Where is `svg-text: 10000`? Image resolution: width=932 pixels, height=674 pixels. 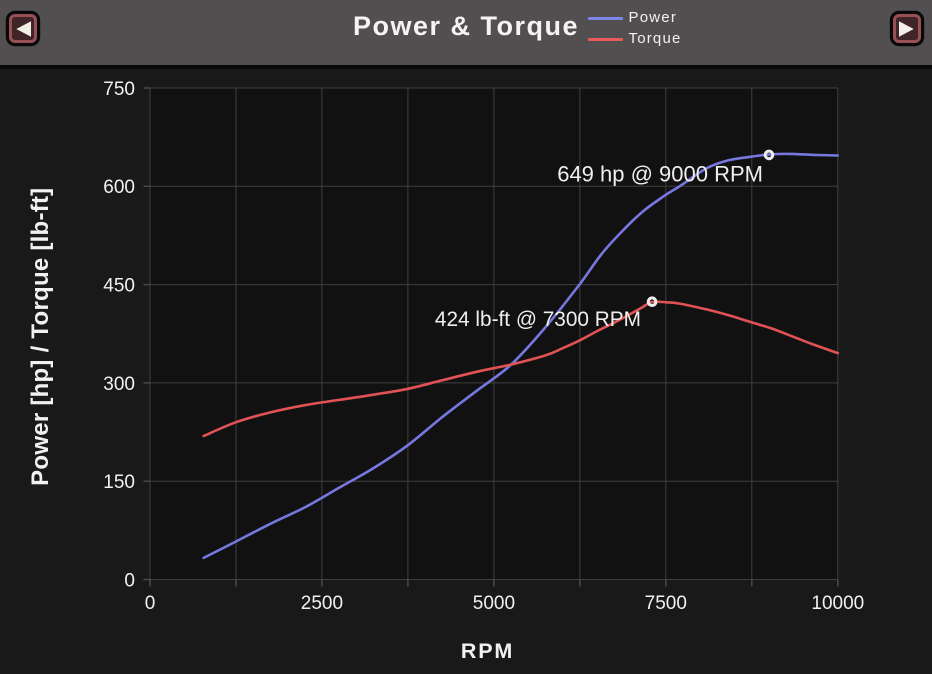 svg-text: 10000 is located at coordinates (837, 603).